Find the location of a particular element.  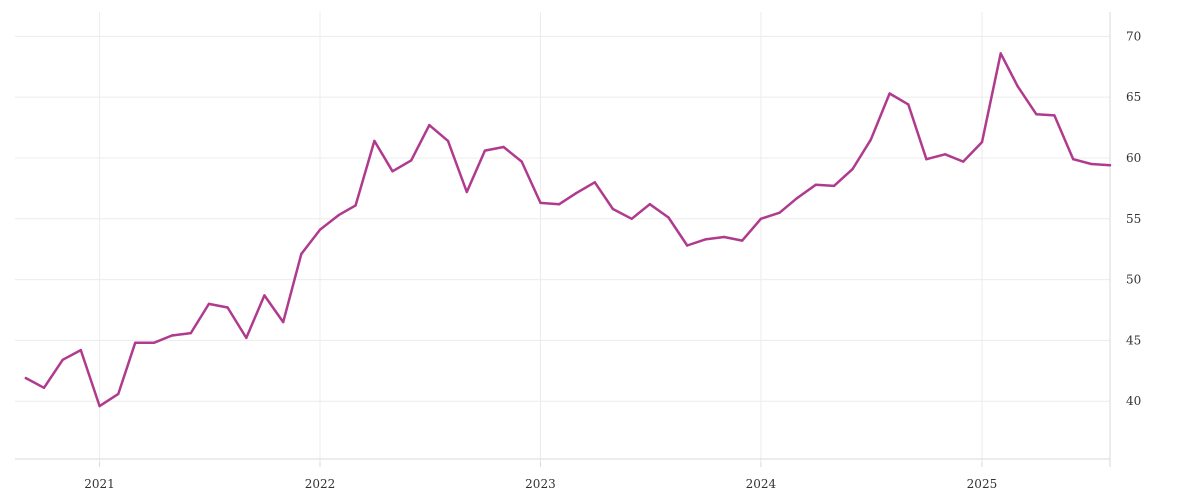

y-tick-label: 45 is located at coordinates (1133, 340).